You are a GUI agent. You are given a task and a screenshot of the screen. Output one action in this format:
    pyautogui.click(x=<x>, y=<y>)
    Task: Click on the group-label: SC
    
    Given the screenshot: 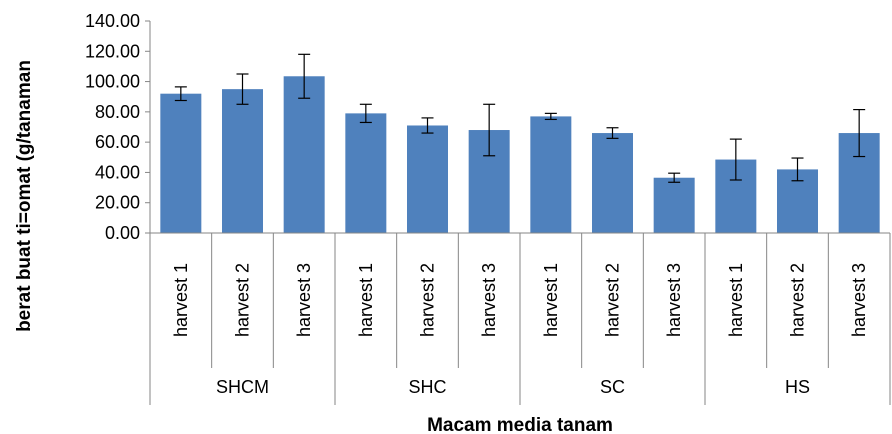 What is the action you would take?
    pyautogui.click(x=612, y=387)
    